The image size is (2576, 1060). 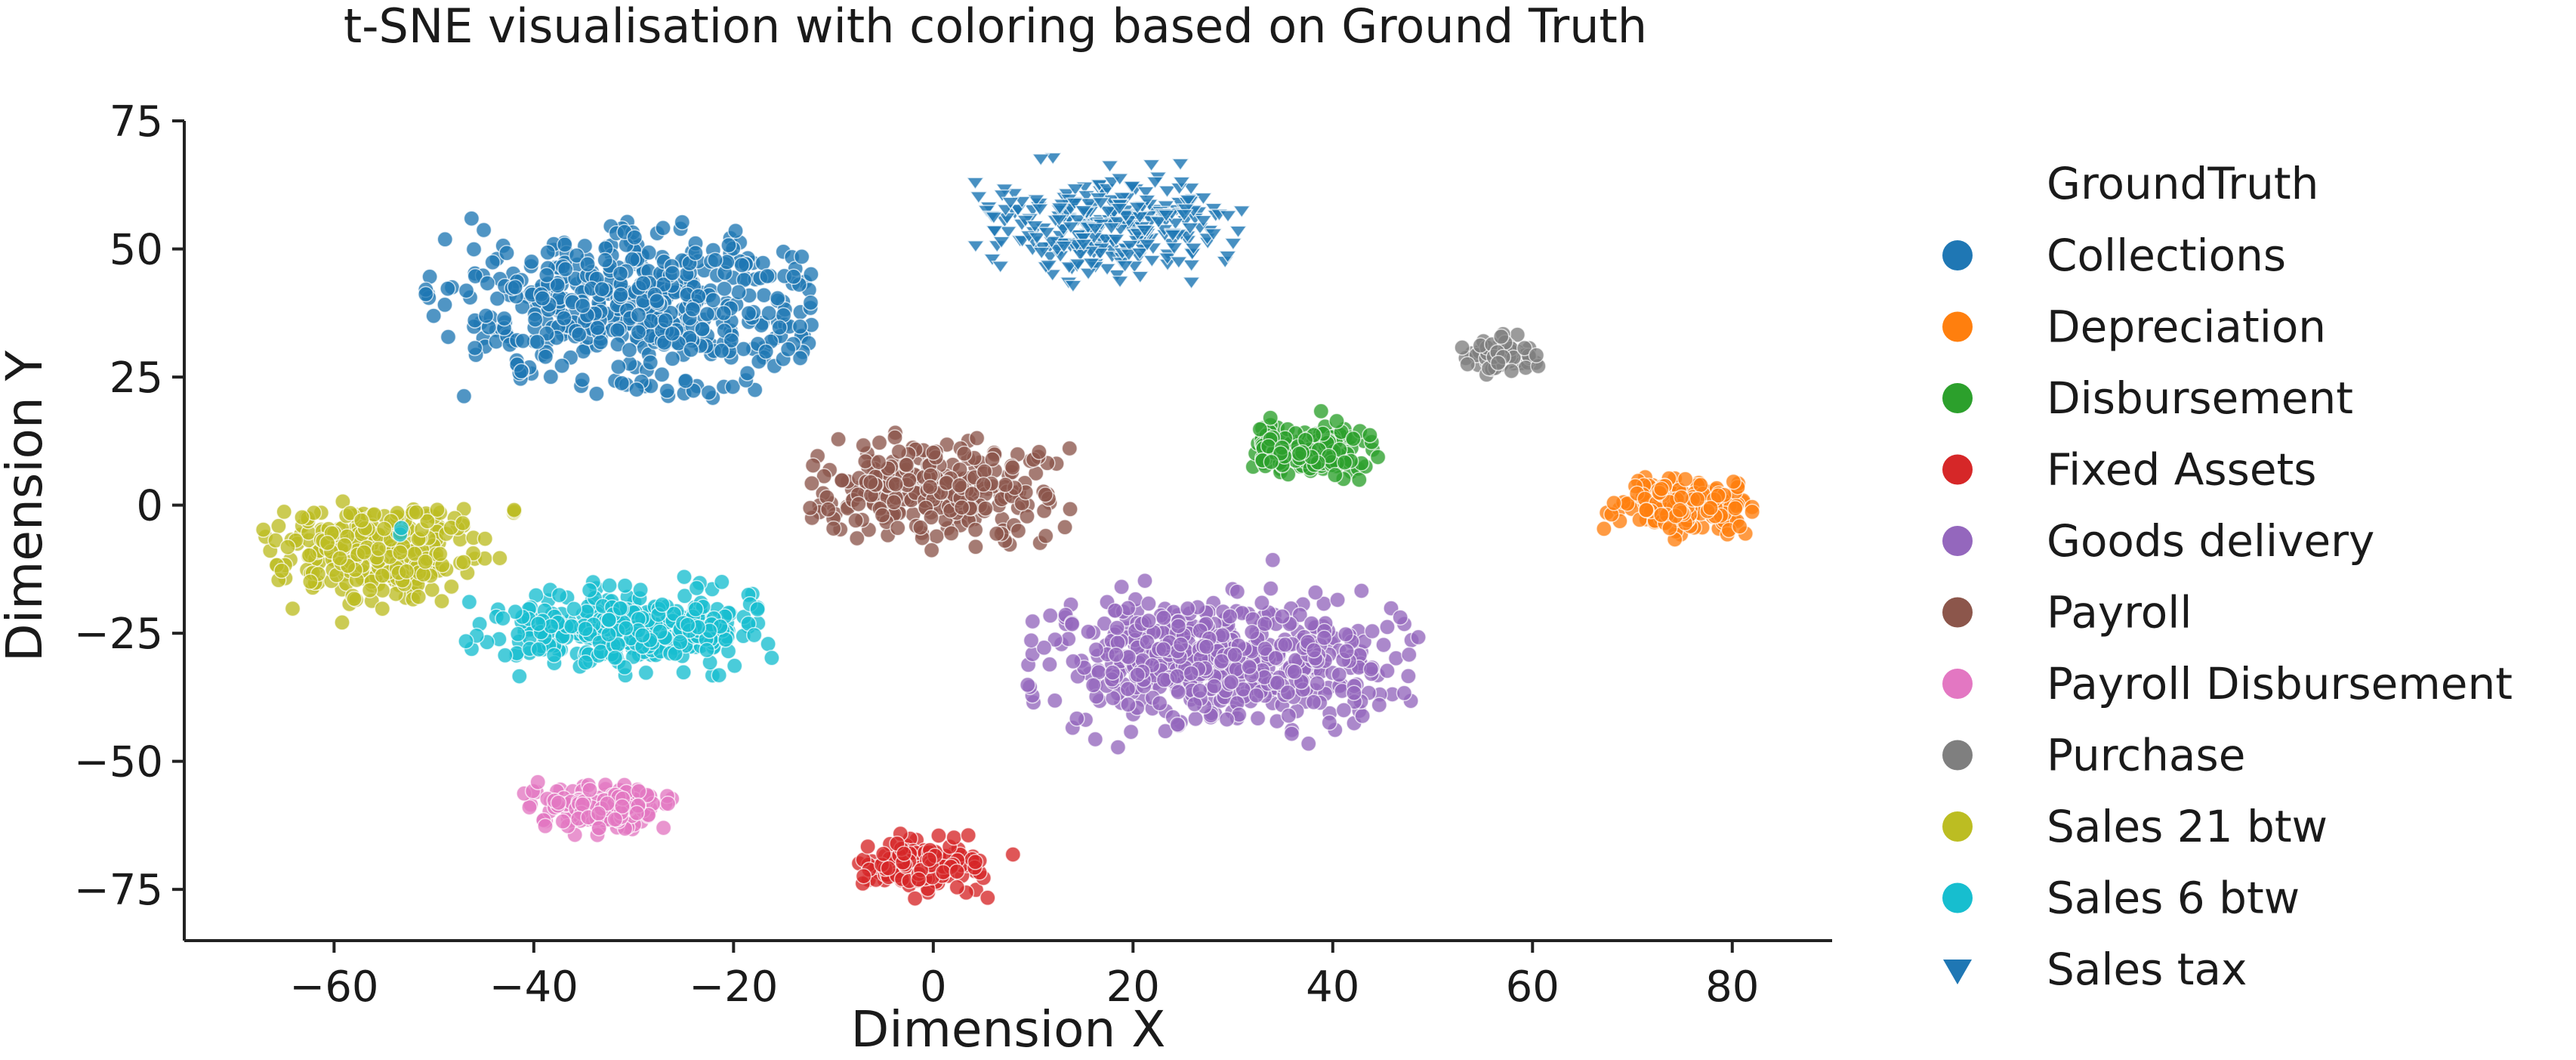 I want to click on legend-item-payroll: Payroll, so click(x=2067, y=613).